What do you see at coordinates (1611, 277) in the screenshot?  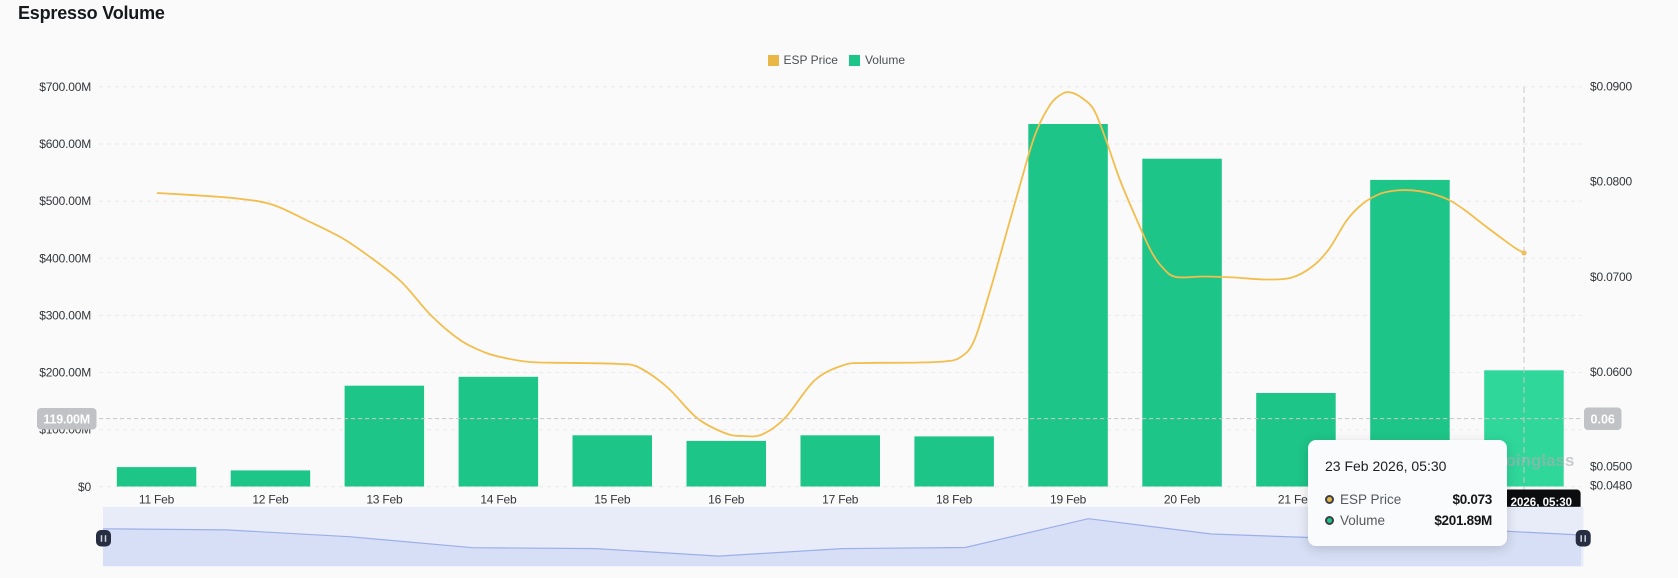 I see `svg-text: $0.0700` at bounding box center [1611, 277].